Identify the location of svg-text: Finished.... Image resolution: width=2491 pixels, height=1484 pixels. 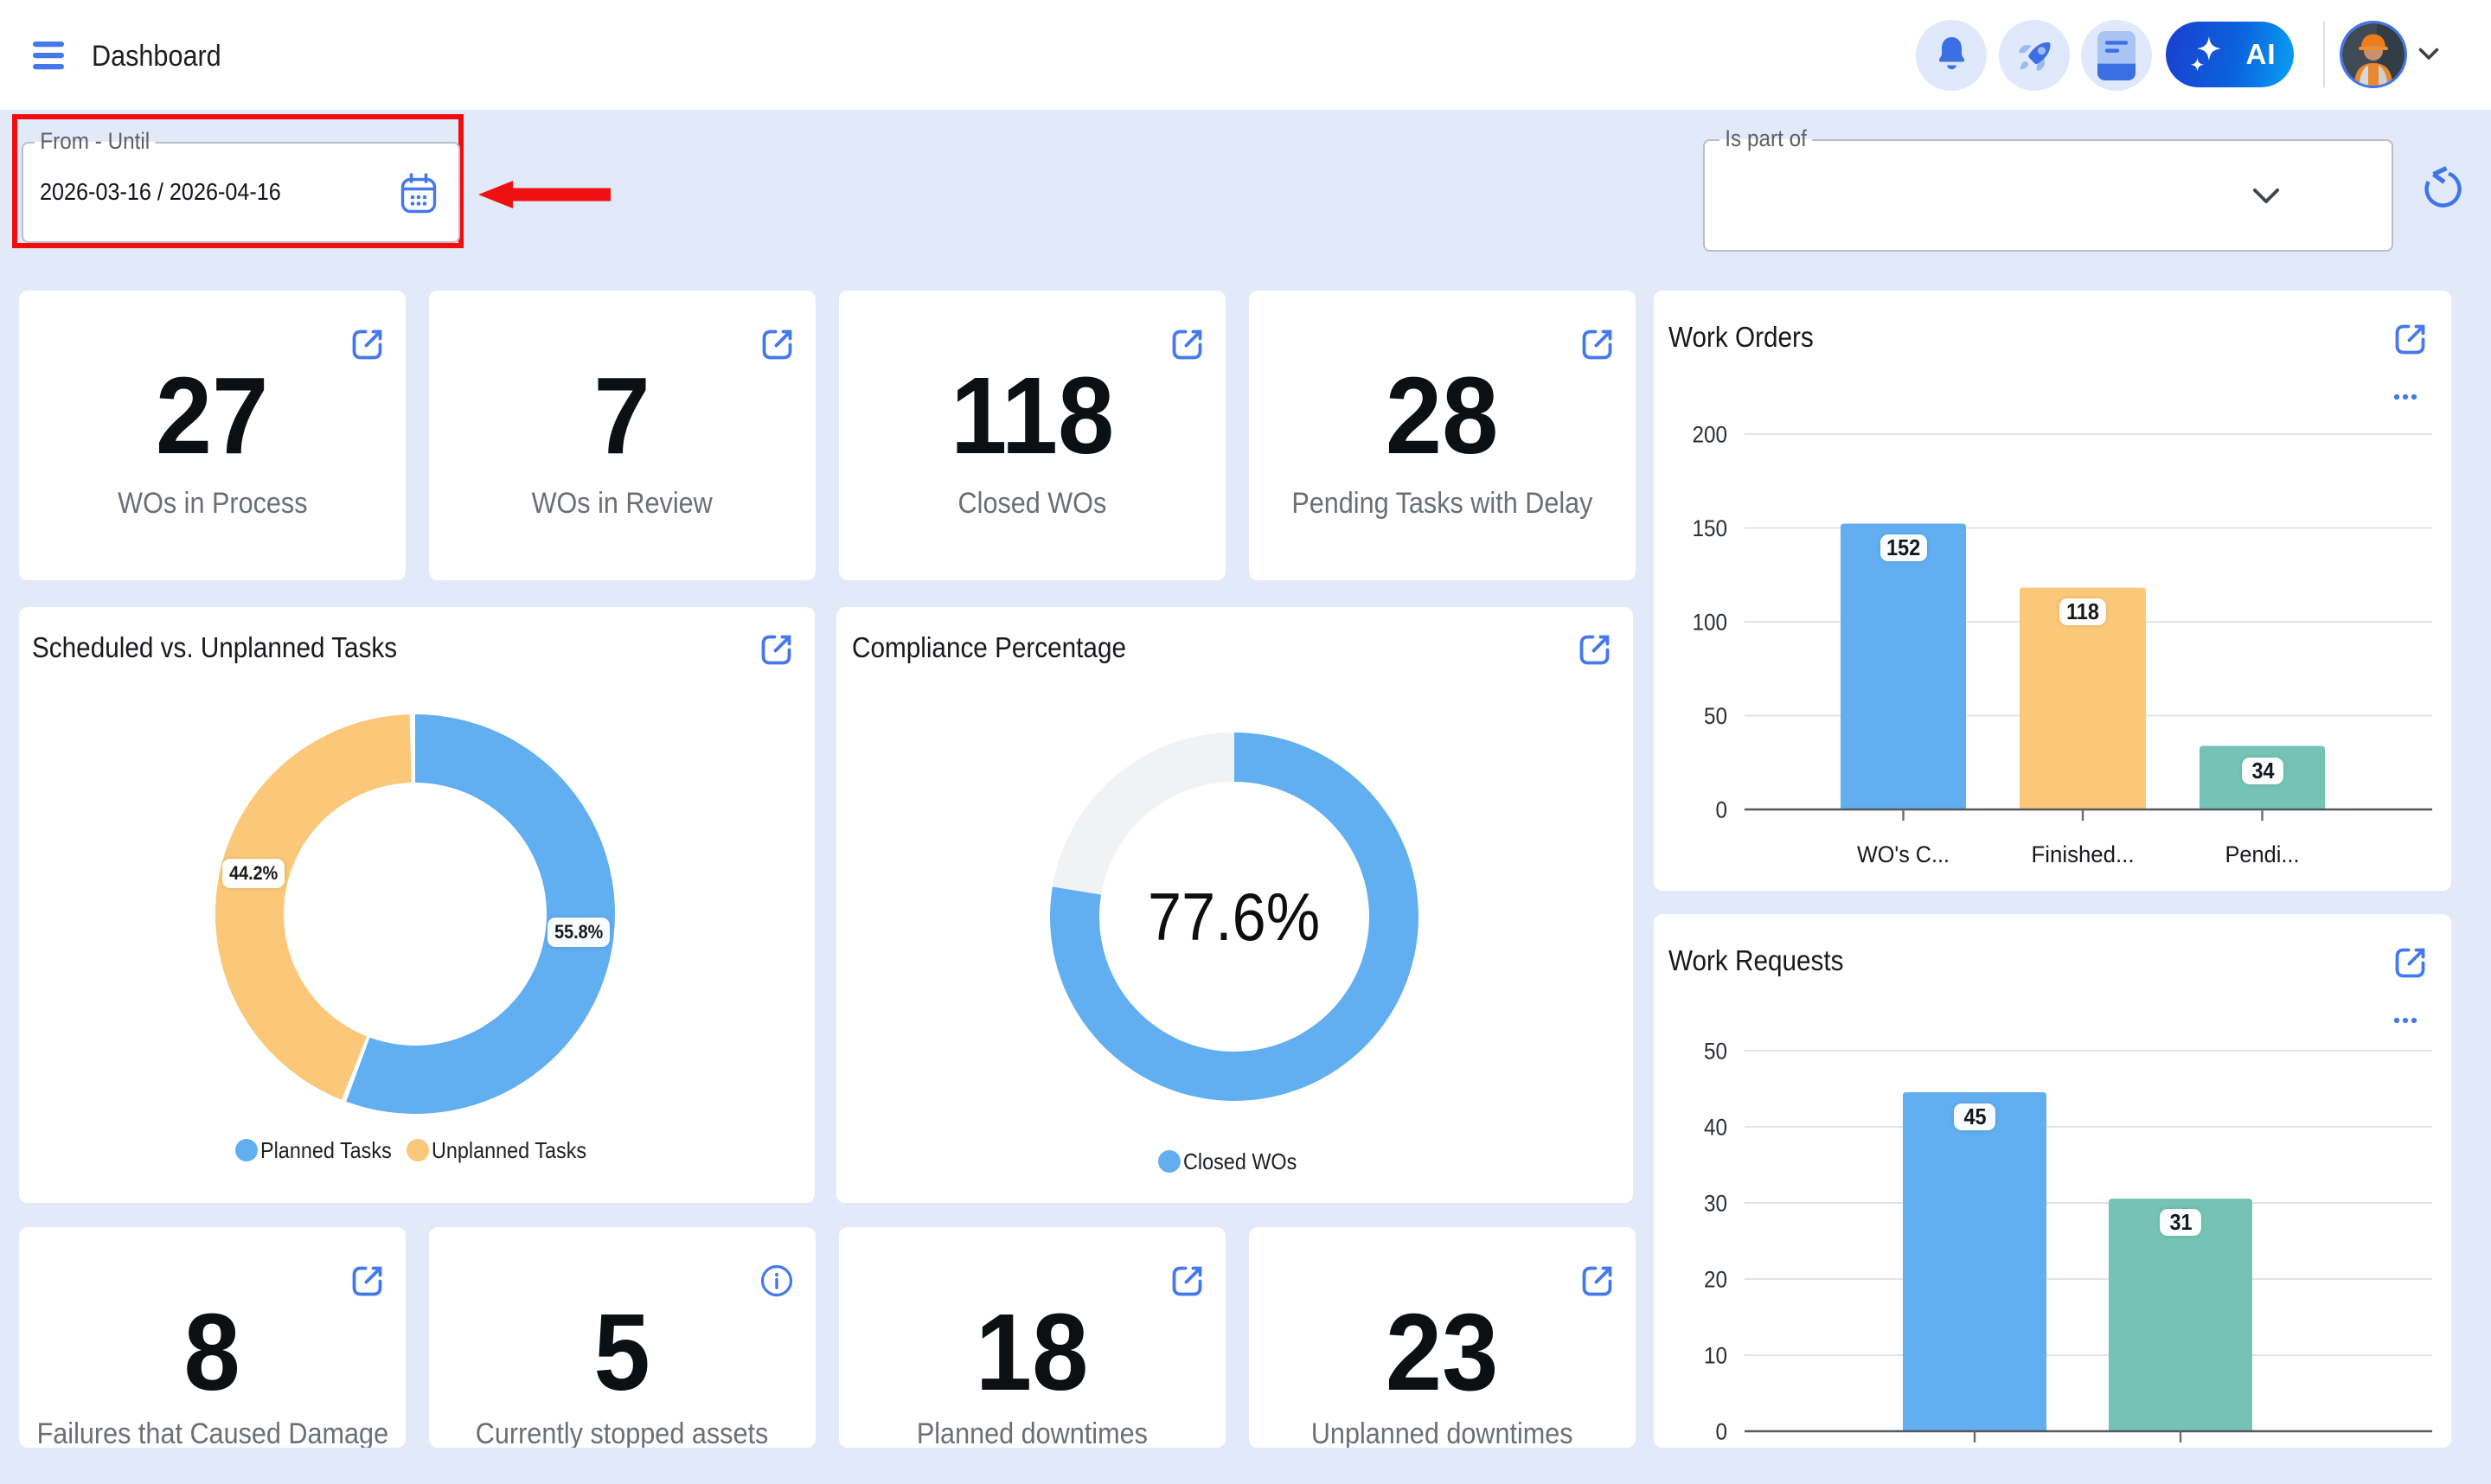
(2083, 854).